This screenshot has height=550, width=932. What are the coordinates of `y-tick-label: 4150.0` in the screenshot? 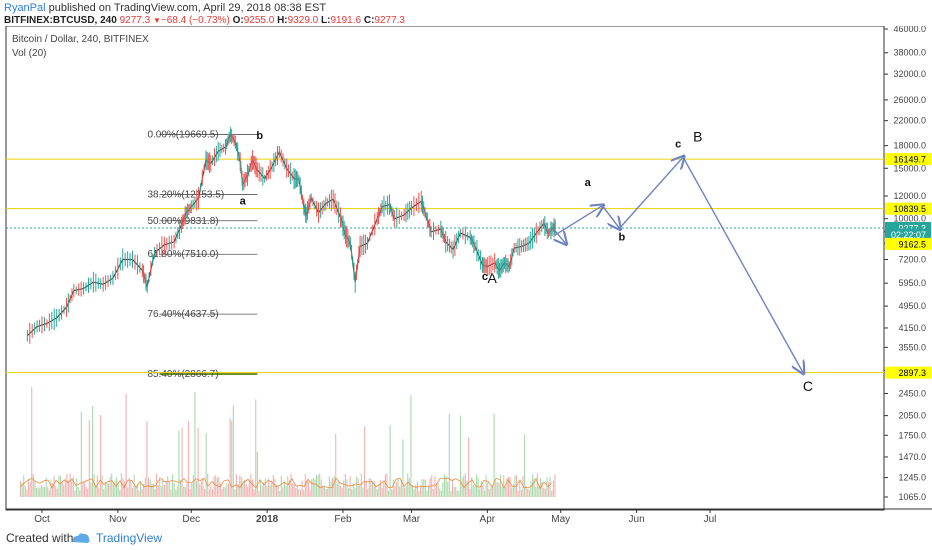 It's located at (912, 328).